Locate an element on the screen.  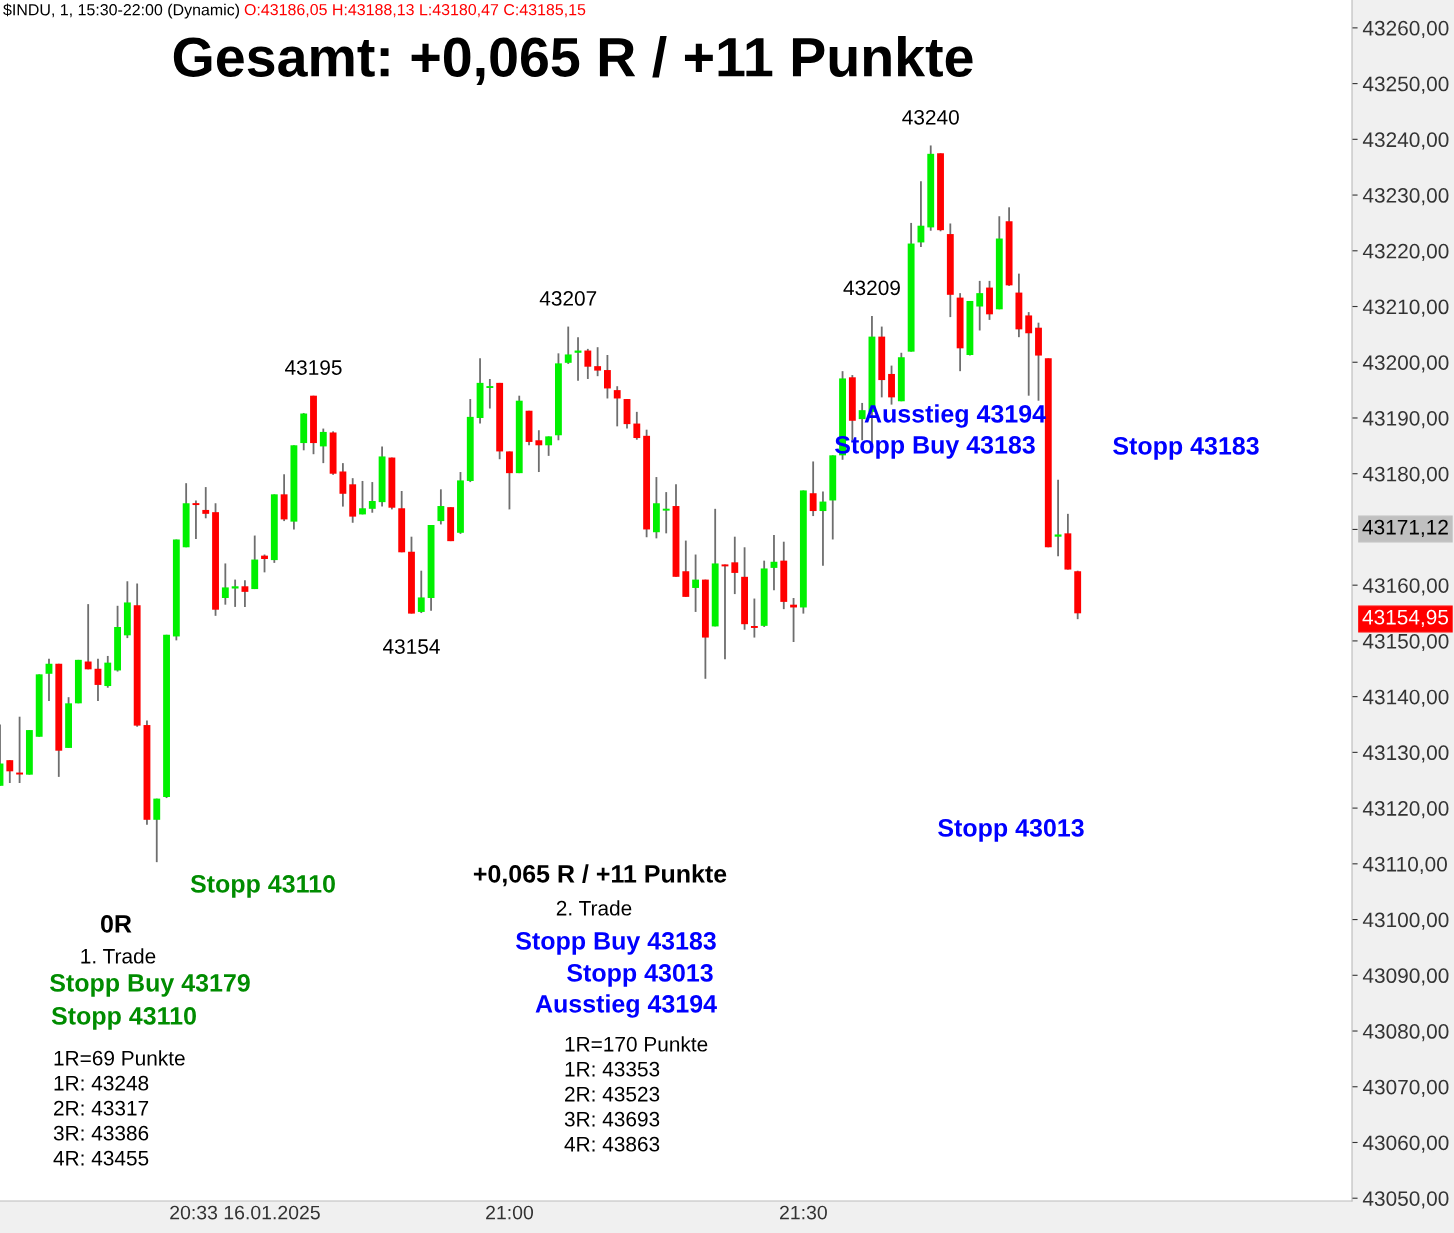
annotation: 2R: 43317 is located at coordinates (101, 1108).